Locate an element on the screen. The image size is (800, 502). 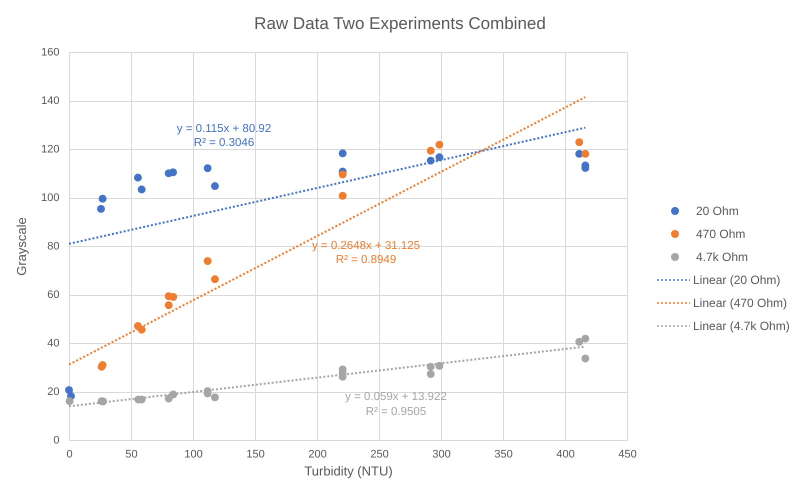
y-tick-label: 160 is located at coordinates (50, 52).